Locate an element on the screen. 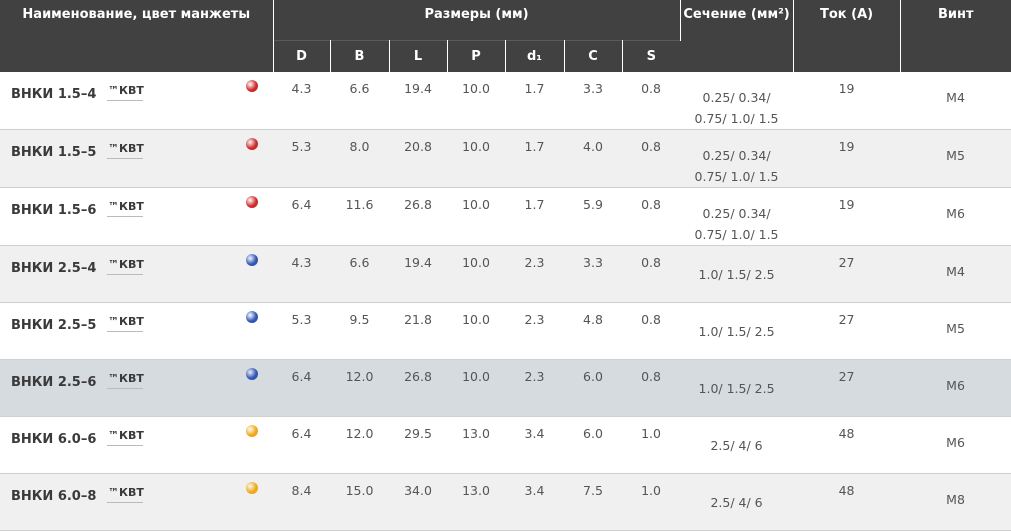 This screenshot has width=1011, height=531. product-cell: ВНКИ 1.5–4 ™КВТ is located at coordinates (136, 101).